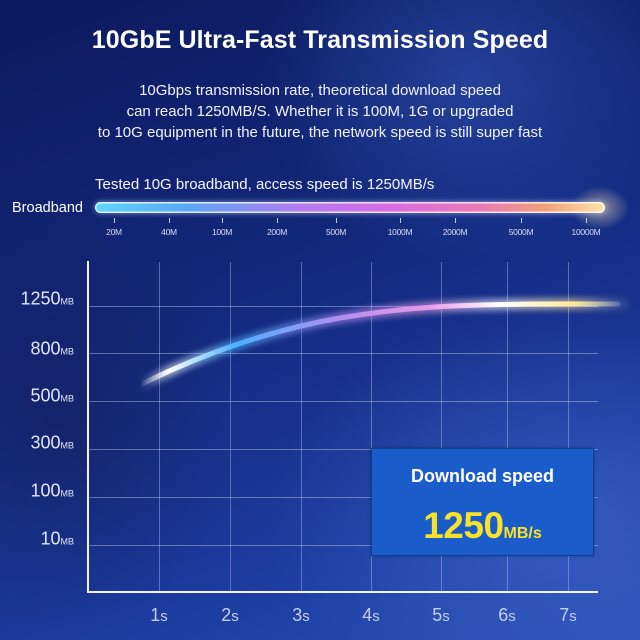  Describe the element at coordinates (47, 208) in the screenshot. I see `broadband-label: Broadband` at that location.